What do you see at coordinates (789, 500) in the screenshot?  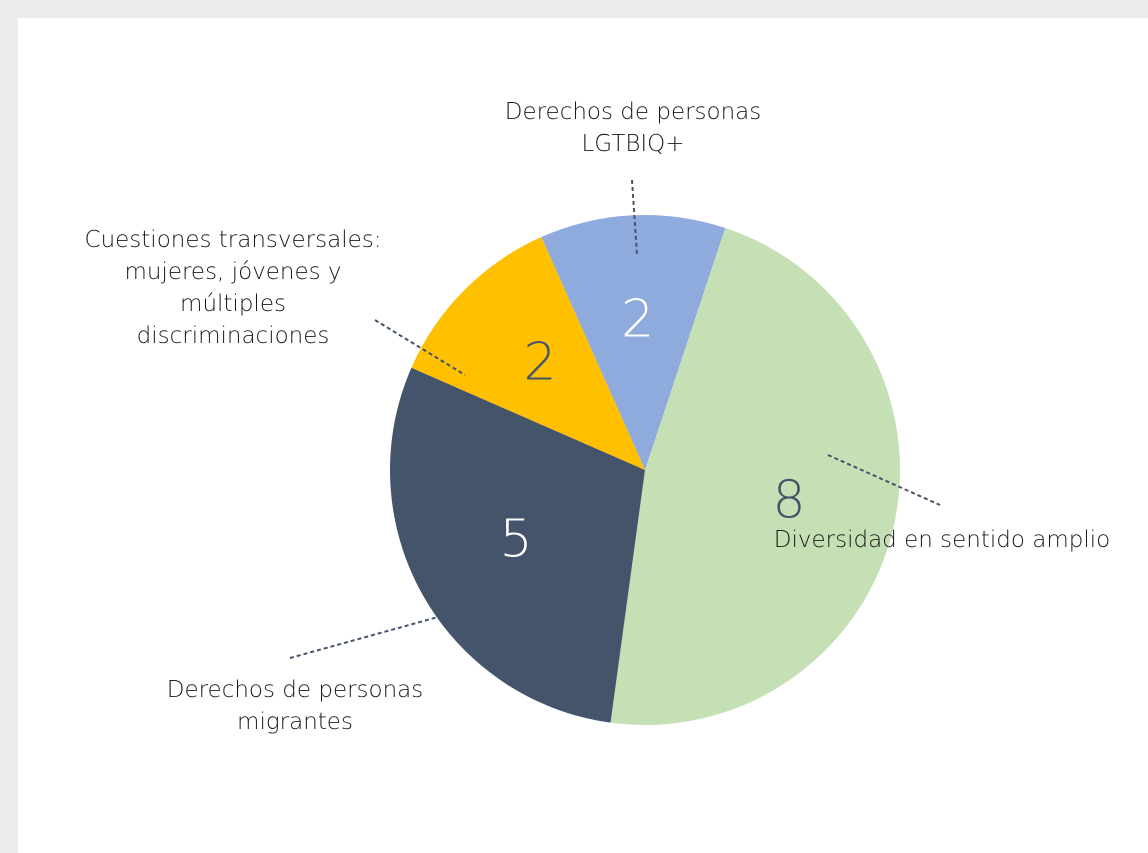 I see `data-label: 8` at bounding box center [789, 500].